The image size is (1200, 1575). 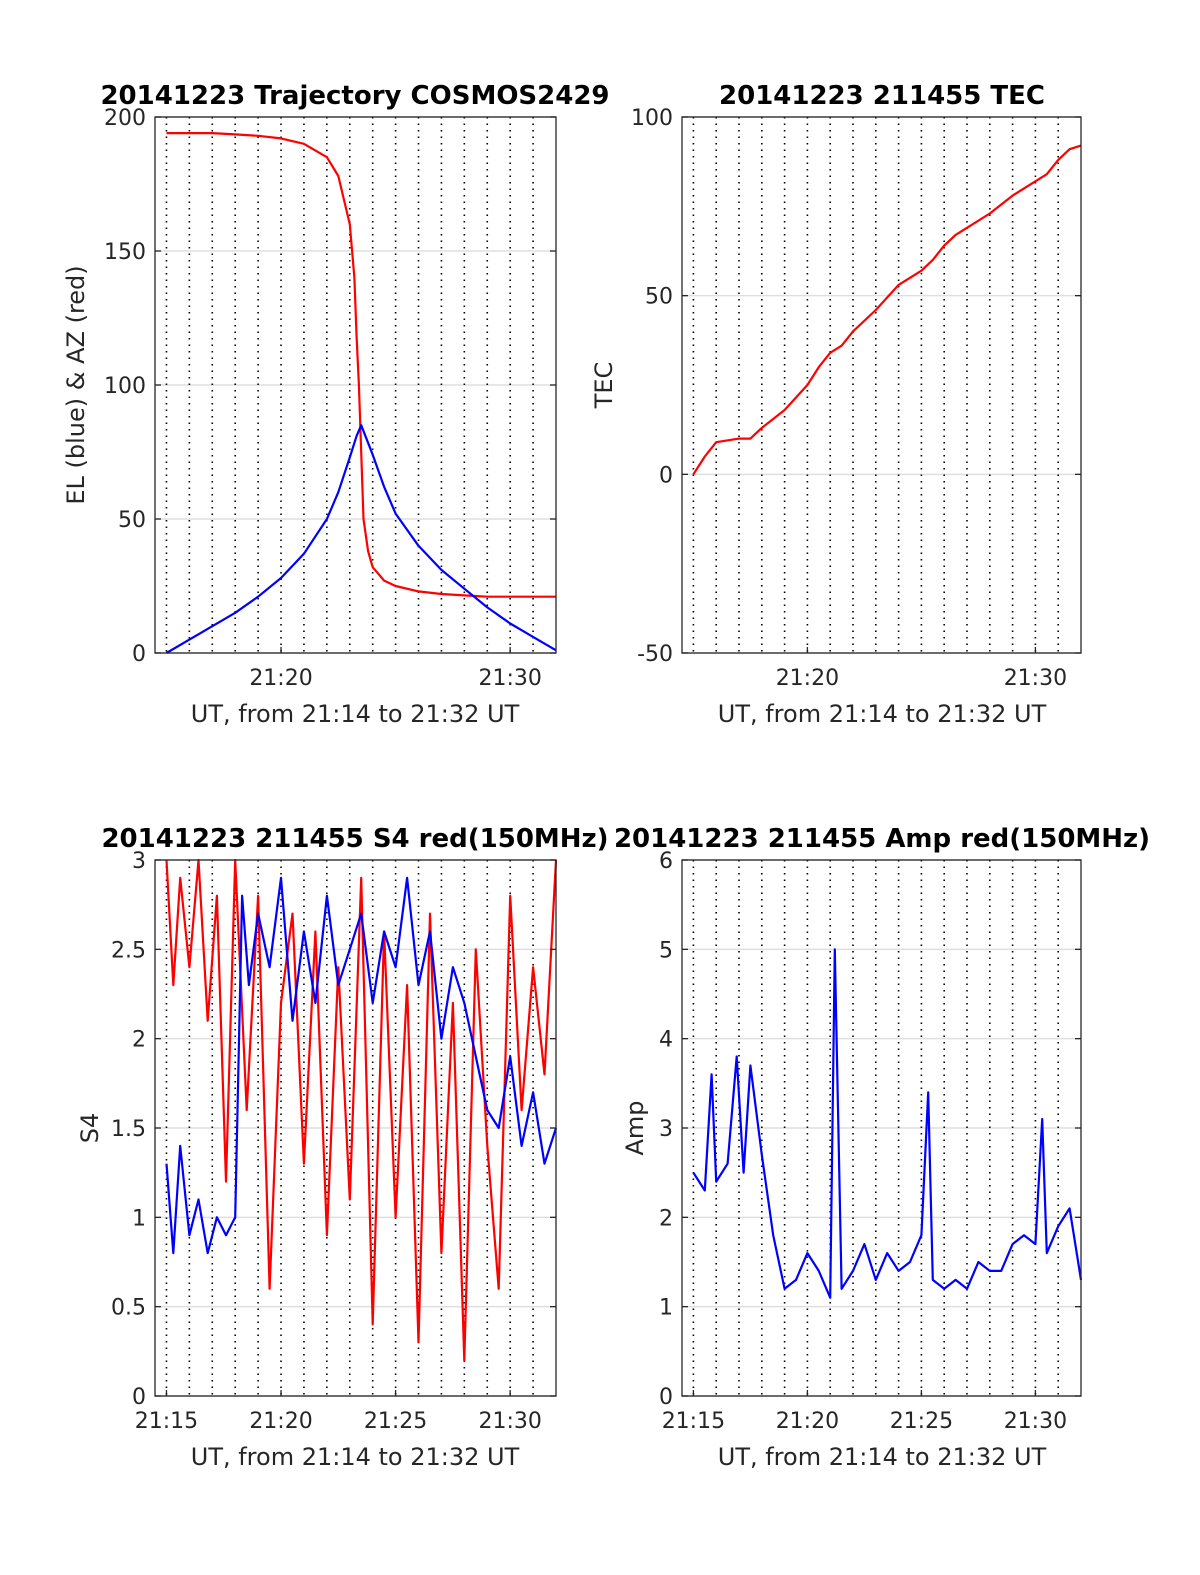 What do you see at coordinates (125, 252) in the screenshot?
I see `y-tick-label: 150` at bounding box center [125, 252].